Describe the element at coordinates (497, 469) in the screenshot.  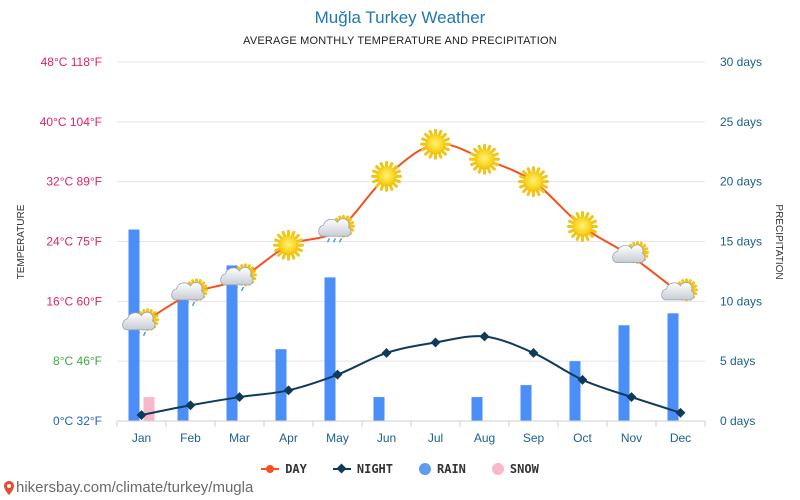
I see `snow-swatch` at that location.